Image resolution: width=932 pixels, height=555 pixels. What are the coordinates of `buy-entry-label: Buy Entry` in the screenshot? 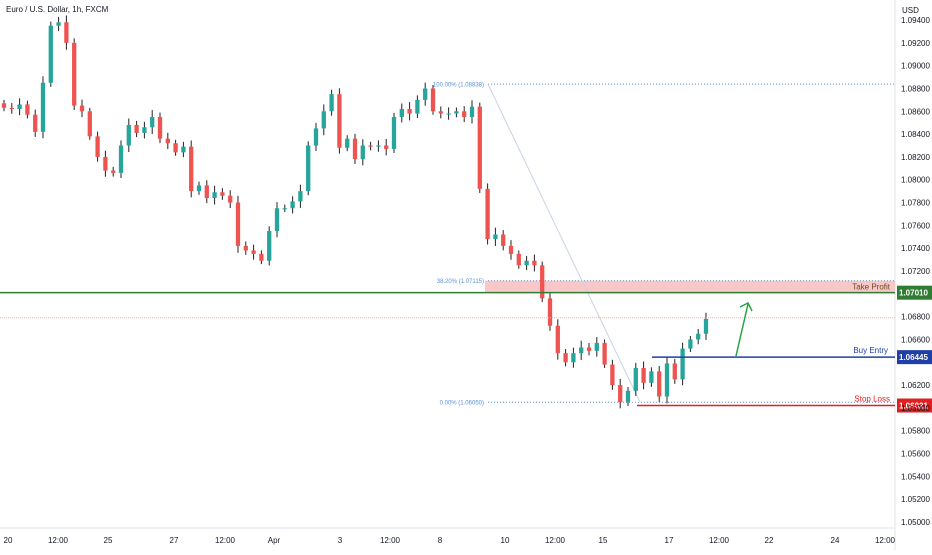 It's located at (870, 350).